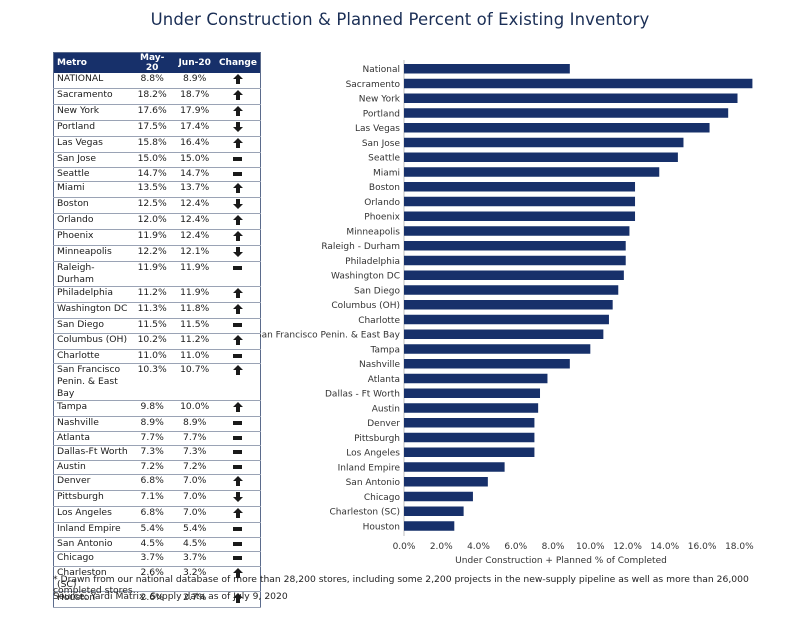 The width and height of the screenshot is (800, 620). What do you see at coordinates (152, 96) in the screenshot?
I see `may-value: 18.2%` at bounding box center [152, 96].